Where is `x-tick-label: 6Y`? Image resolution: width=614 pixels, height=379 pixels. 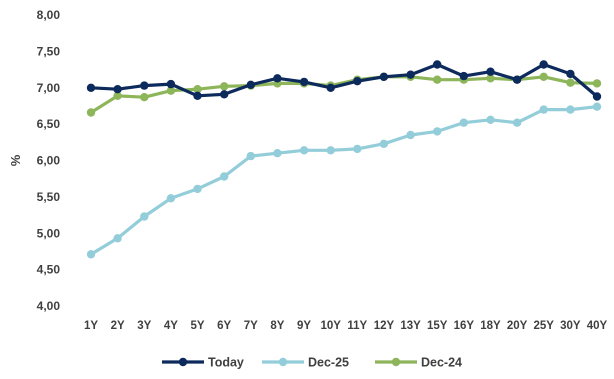 x-tick-label: 6Y is located at coordinates (224, 326).